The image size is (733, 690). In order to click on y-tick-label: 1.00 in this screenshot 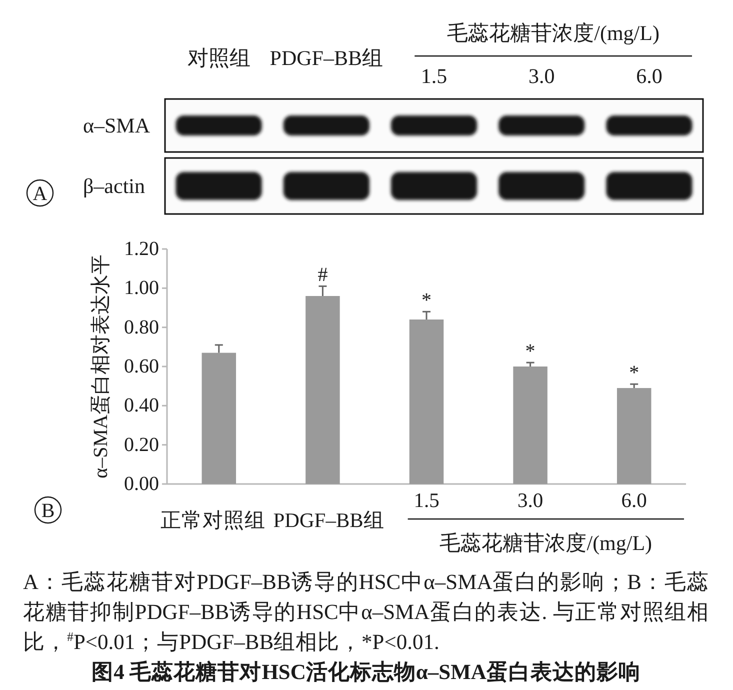, I will do `click(141, 288)`.